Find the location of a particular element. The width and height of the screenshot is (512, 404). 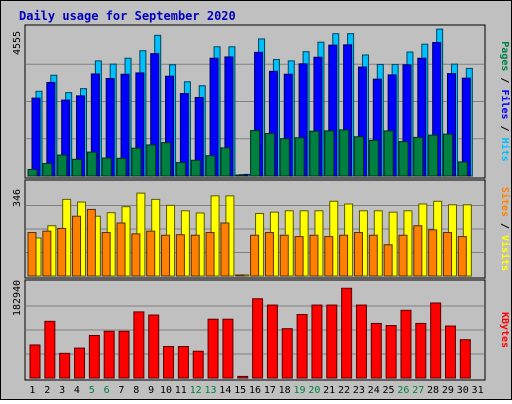

x-tick-label-22: 22 is located at coordinates (344, 390).